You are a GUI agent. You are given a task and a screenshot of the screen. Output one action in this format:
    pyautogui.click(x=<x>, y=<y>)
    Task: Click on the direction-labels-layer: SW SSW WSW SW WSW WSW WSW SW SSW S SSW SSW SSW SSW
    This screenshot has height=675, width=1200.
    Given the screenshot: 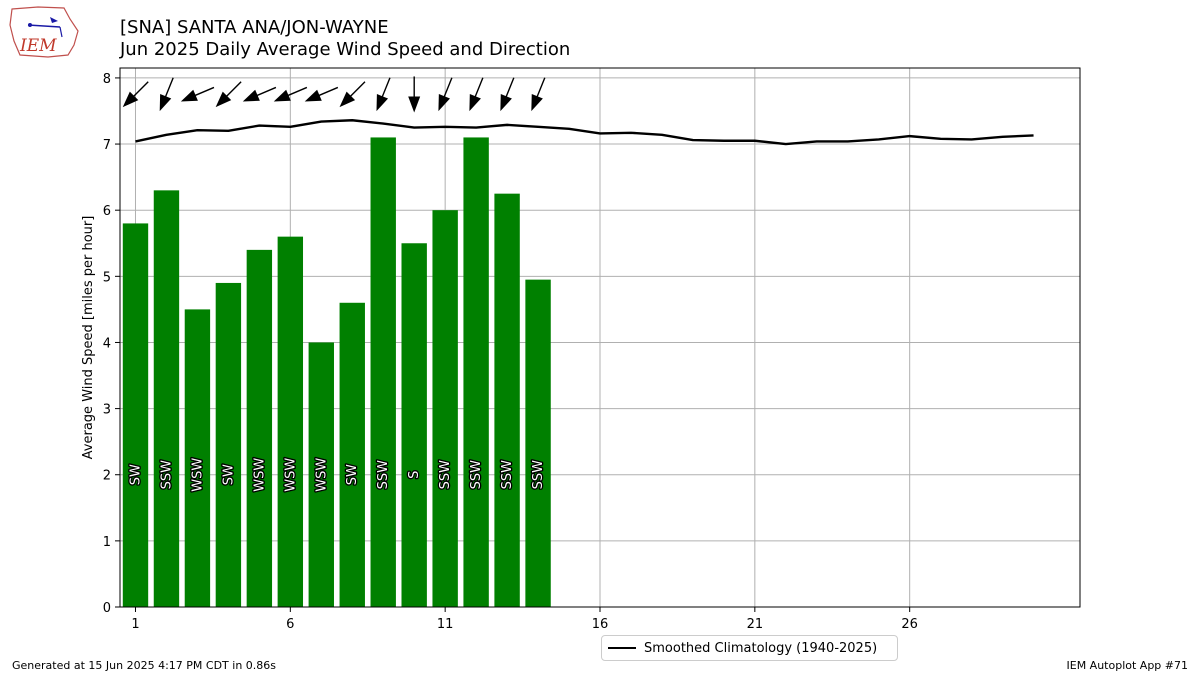 What is the action you would take?
    pyautogui.click(x=337, y=474)
    